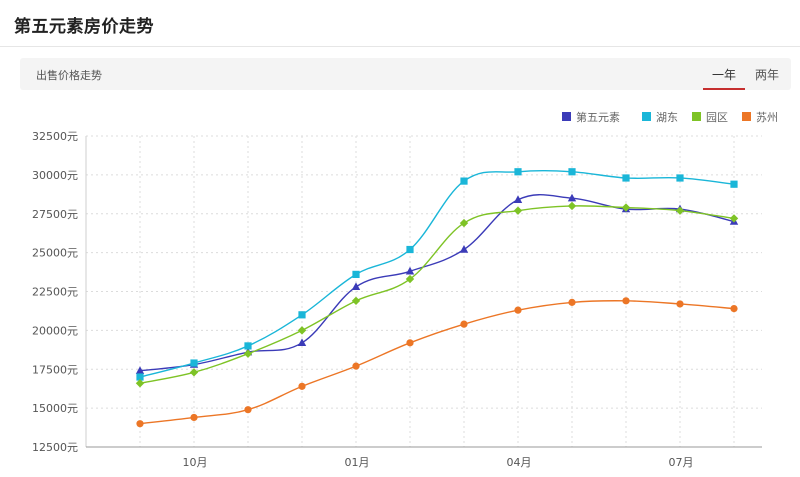 Image resolution: width=800 pixels, height=477 pixels. Describe the element at coordinates (767, 75) in the screenshot. I see `tab-two-years: 两年` at that location.